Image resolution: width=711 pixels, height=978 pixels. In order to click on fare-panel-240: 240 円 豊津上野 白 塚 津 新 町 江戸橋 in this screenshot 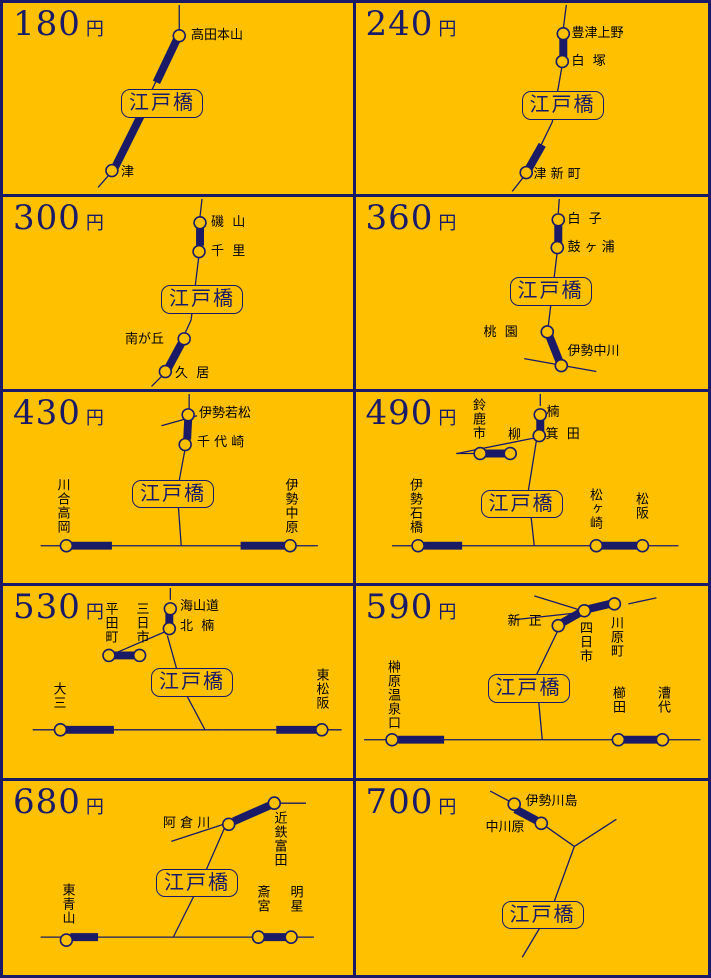, I will do `click(531, 100)`.